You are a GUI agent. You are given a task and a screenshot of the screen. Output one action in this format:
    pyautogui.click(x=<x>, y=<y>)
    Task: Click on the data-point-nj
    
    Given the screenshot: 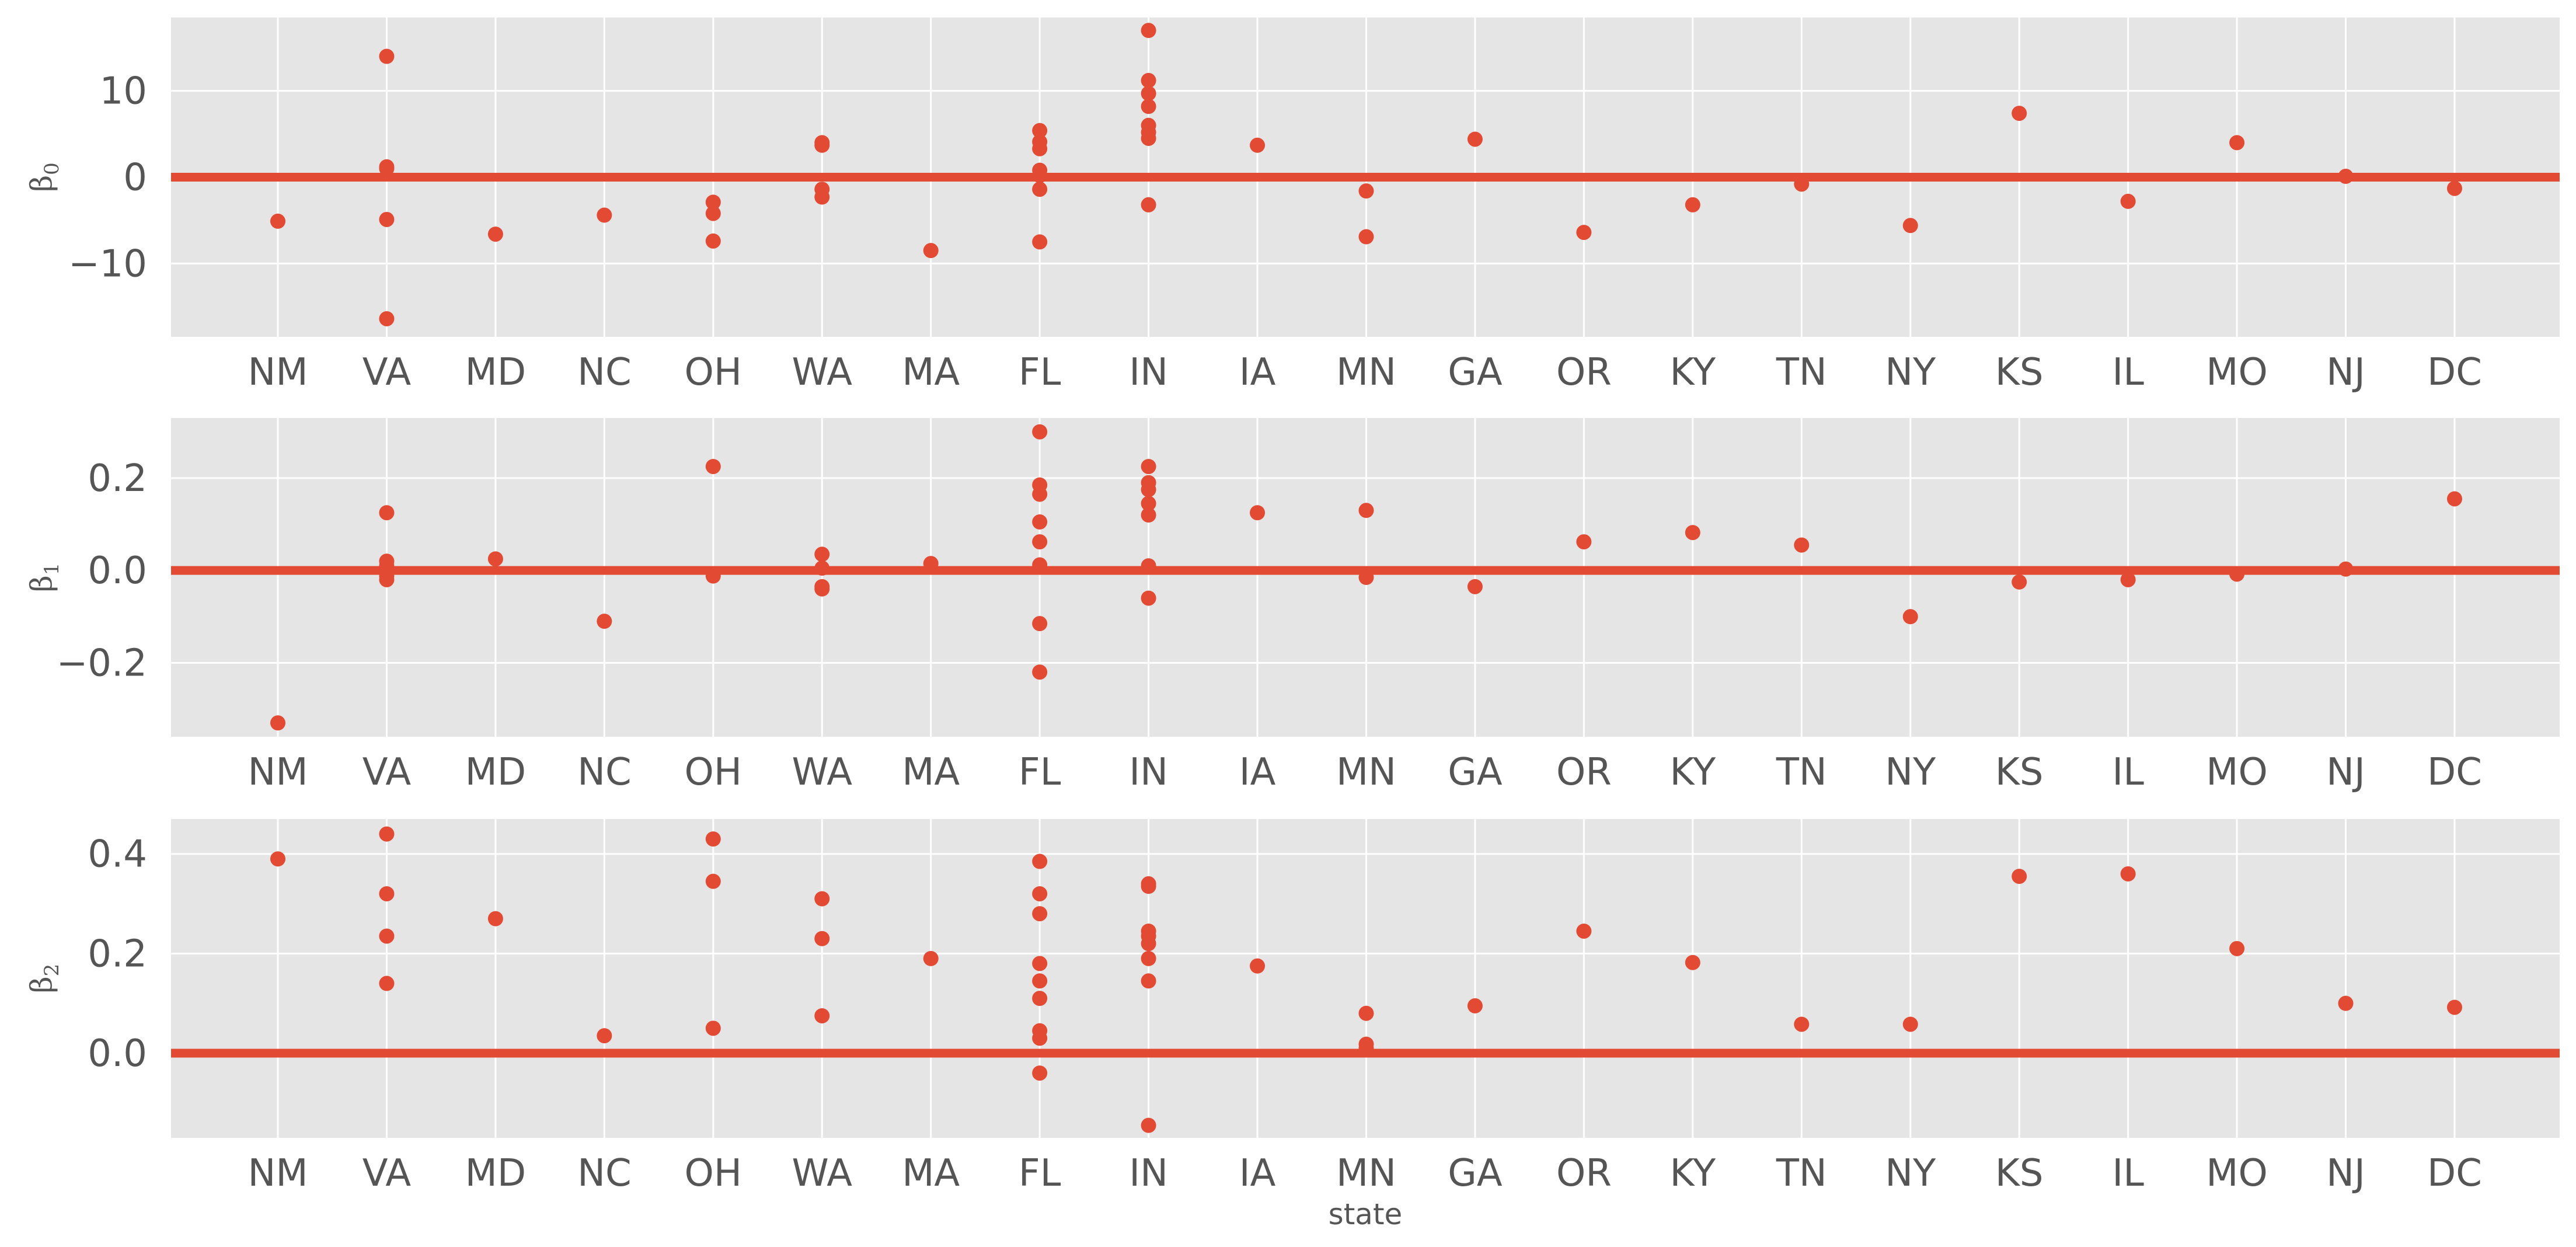 What is the action you would take?
    pyautogui.click(x=2346, y=1003)
    